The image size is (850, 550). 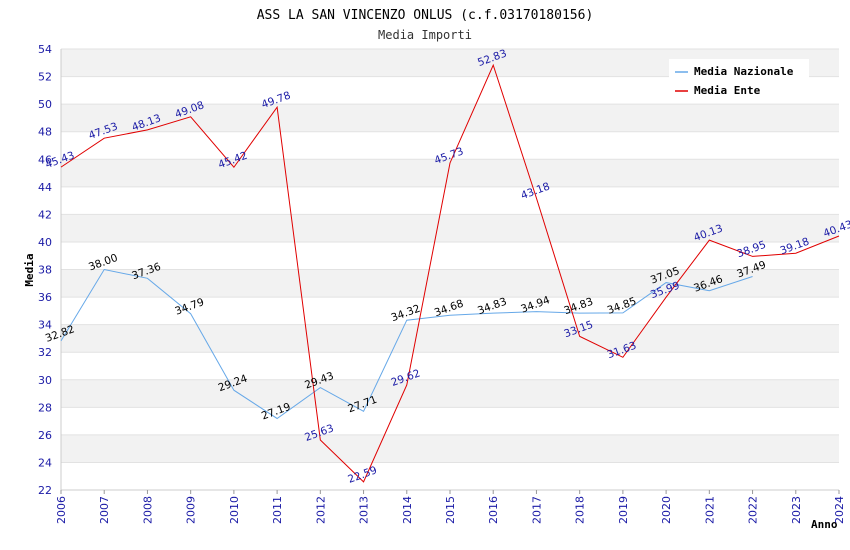 What do you see at coordinates (45, 187) in the screenshot?
I see `y-tick-label: 44` at bounding box center [45, 187].